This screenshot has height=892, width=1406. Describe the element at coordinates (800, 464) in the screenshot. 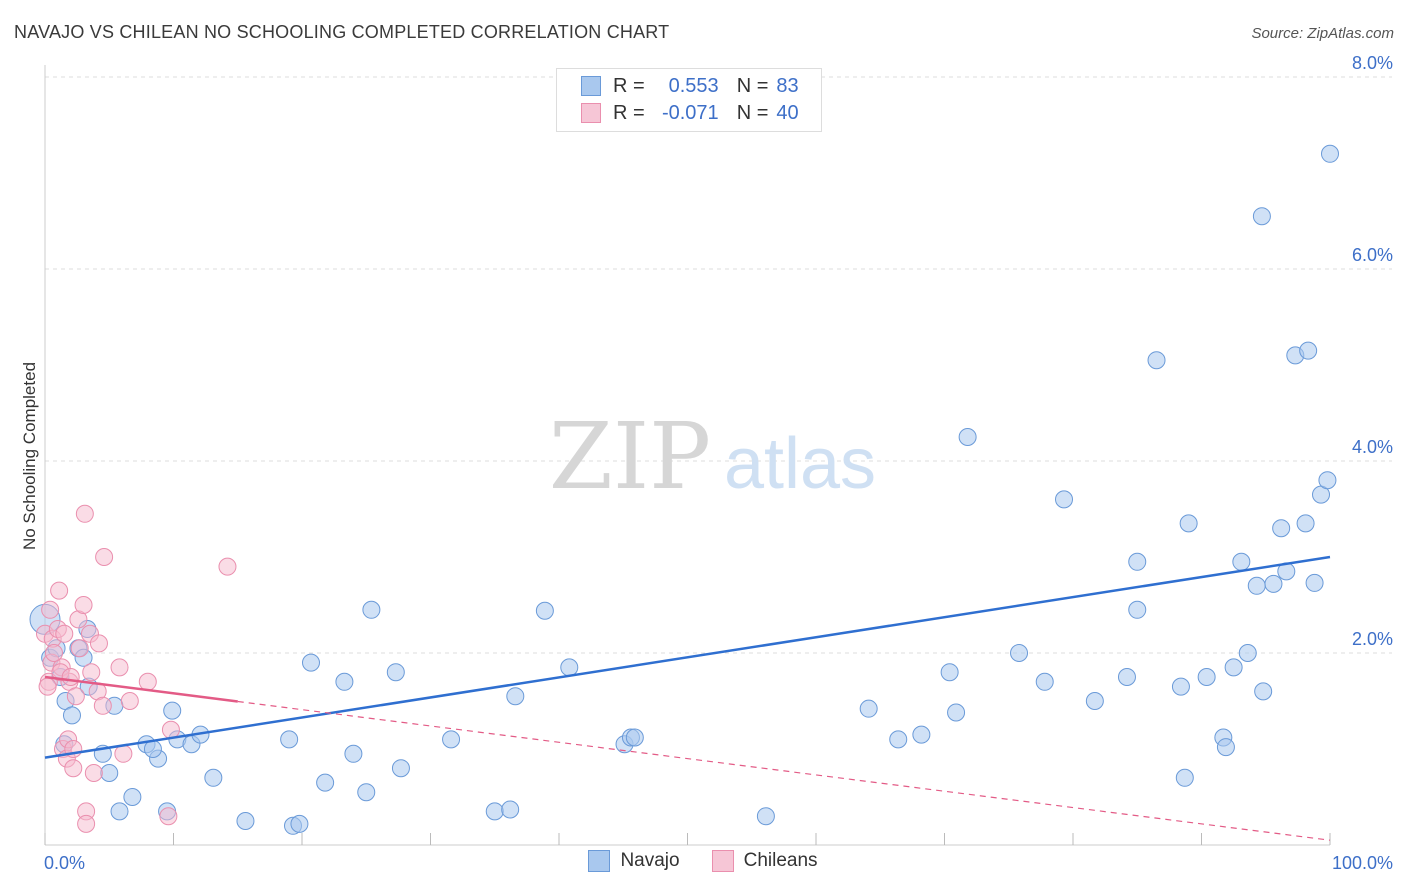

I see `watermark-atlas: atlas` at that location.